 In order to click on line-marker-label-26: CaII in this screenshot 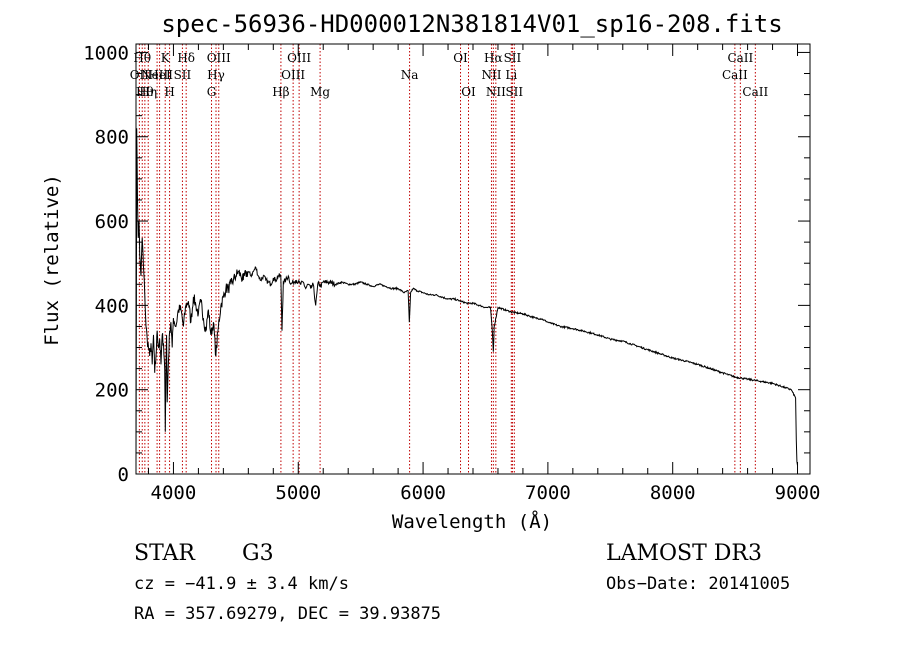, I will do `click(735, 75)`.